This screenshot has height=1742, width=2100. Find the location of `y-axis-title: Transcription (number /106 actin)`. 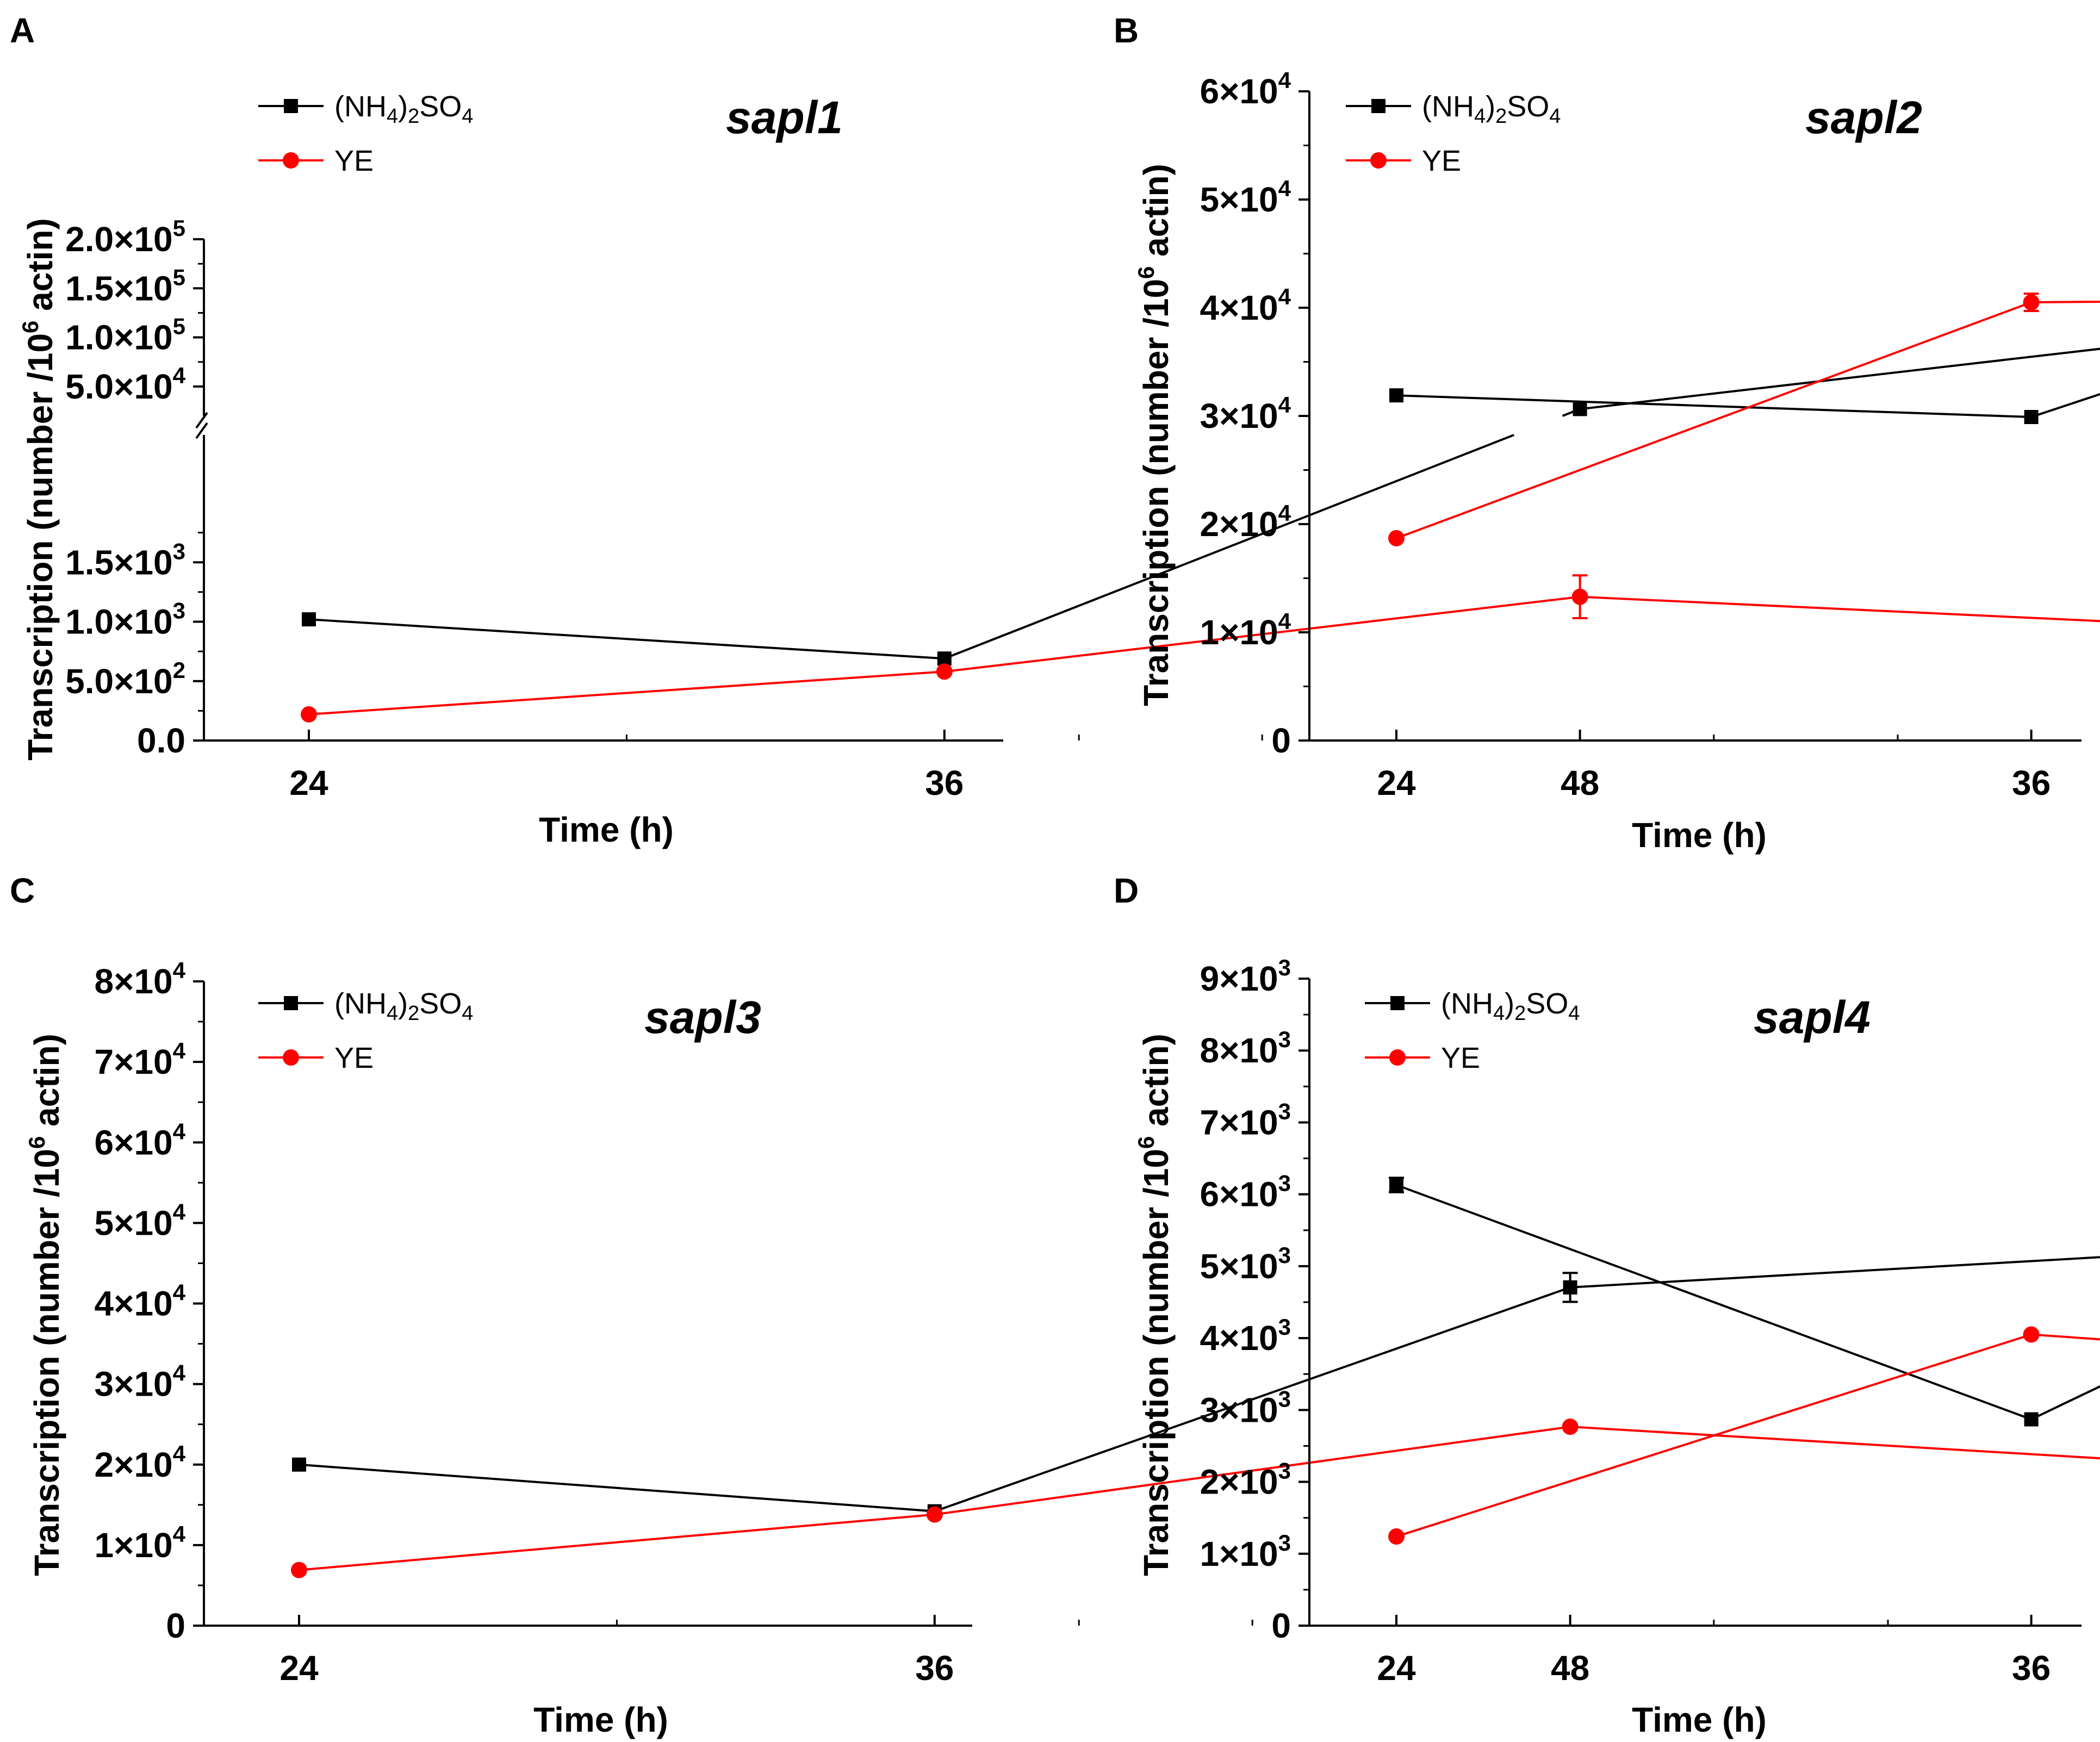

y-axis-title: Transcription (number /106 actin) is located at coordinates (38, 489).